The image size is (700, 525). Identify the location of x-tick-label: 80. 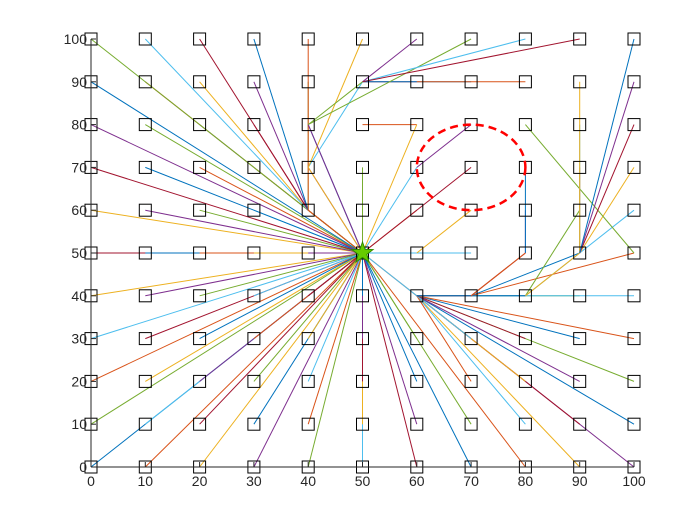
(526, 481).